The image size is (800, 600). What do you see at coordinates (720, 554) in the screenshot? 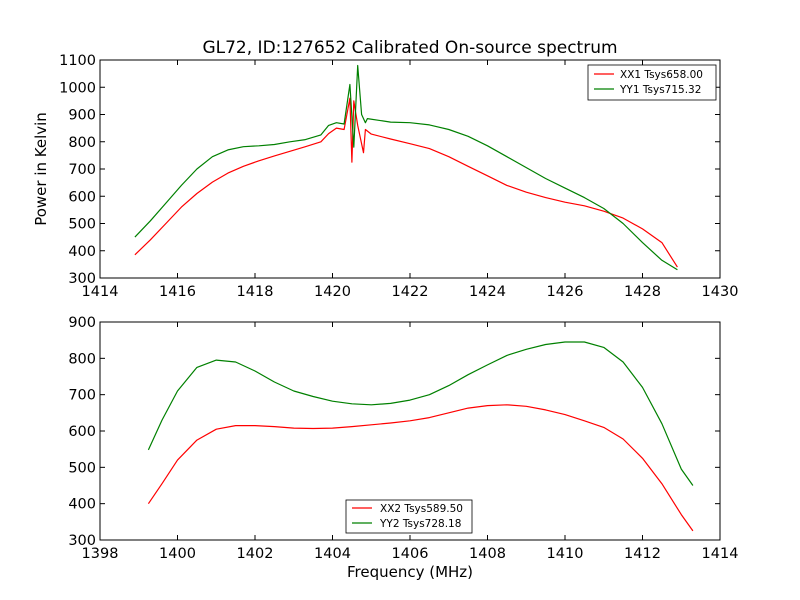
I see `bottom-x-tick-label: 1414` at bounding box center [720, 554].